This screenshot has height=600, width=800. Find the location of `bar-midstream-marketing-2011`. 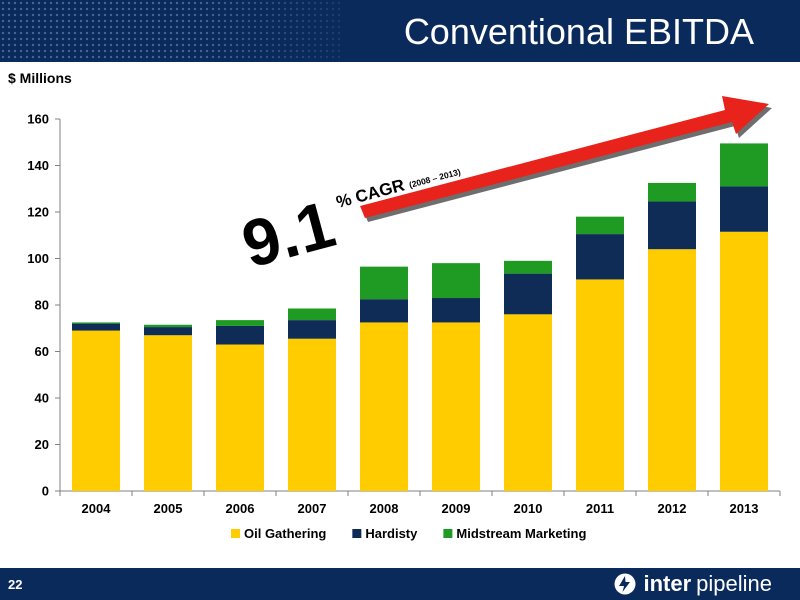

bar-midstream-marketing-2011 is located at coordinates (600, 225).